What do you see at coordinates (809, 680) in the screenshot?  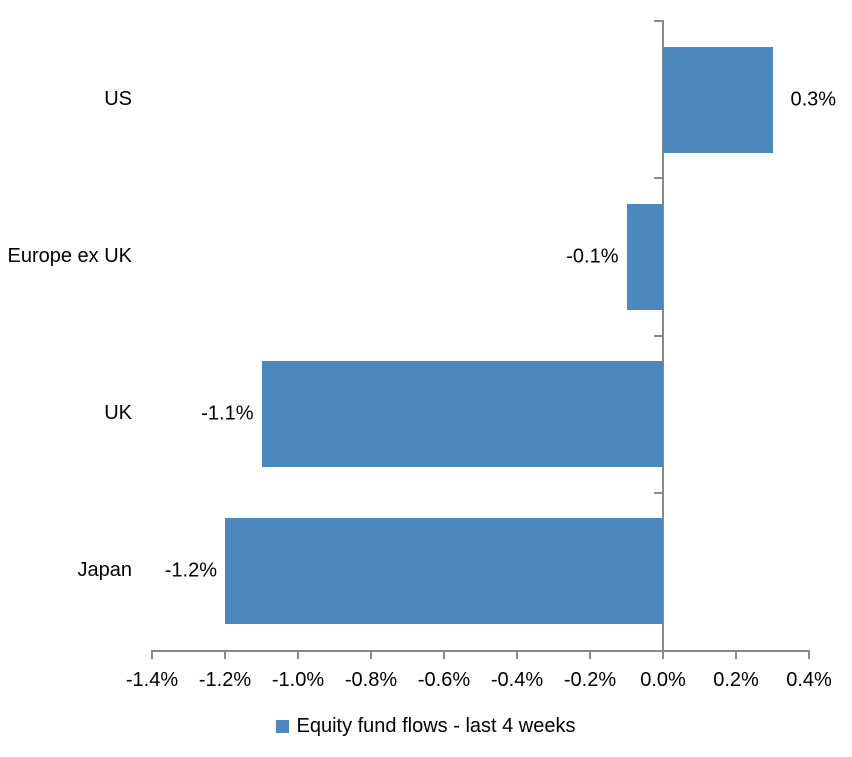 I see `x-axis-tick-label: 0.4%` at bounding box center [809, 680].